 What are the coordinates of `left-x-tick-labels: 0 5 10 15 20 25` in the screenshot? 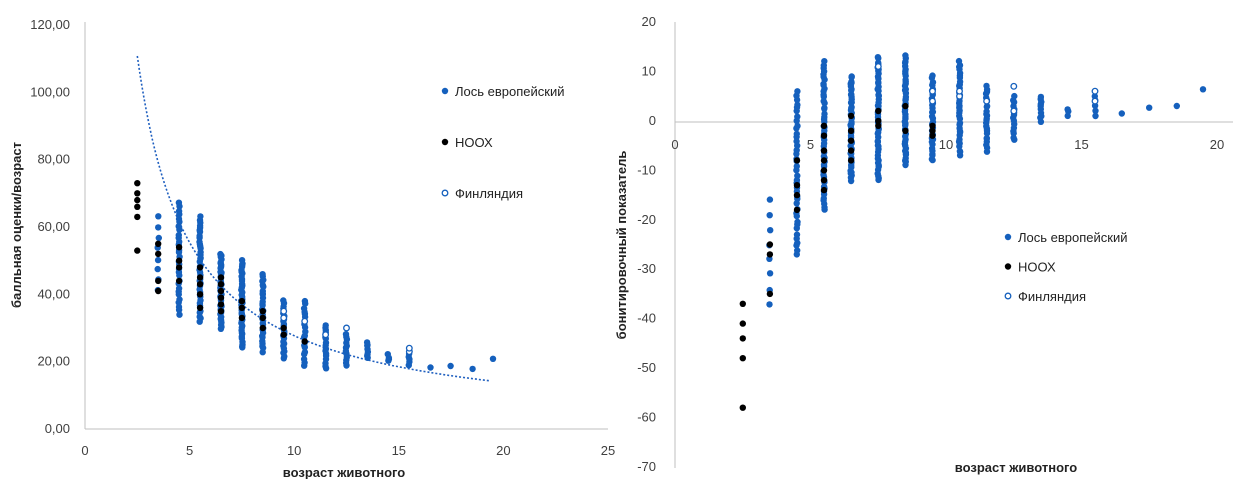 It's located at (348, 450).